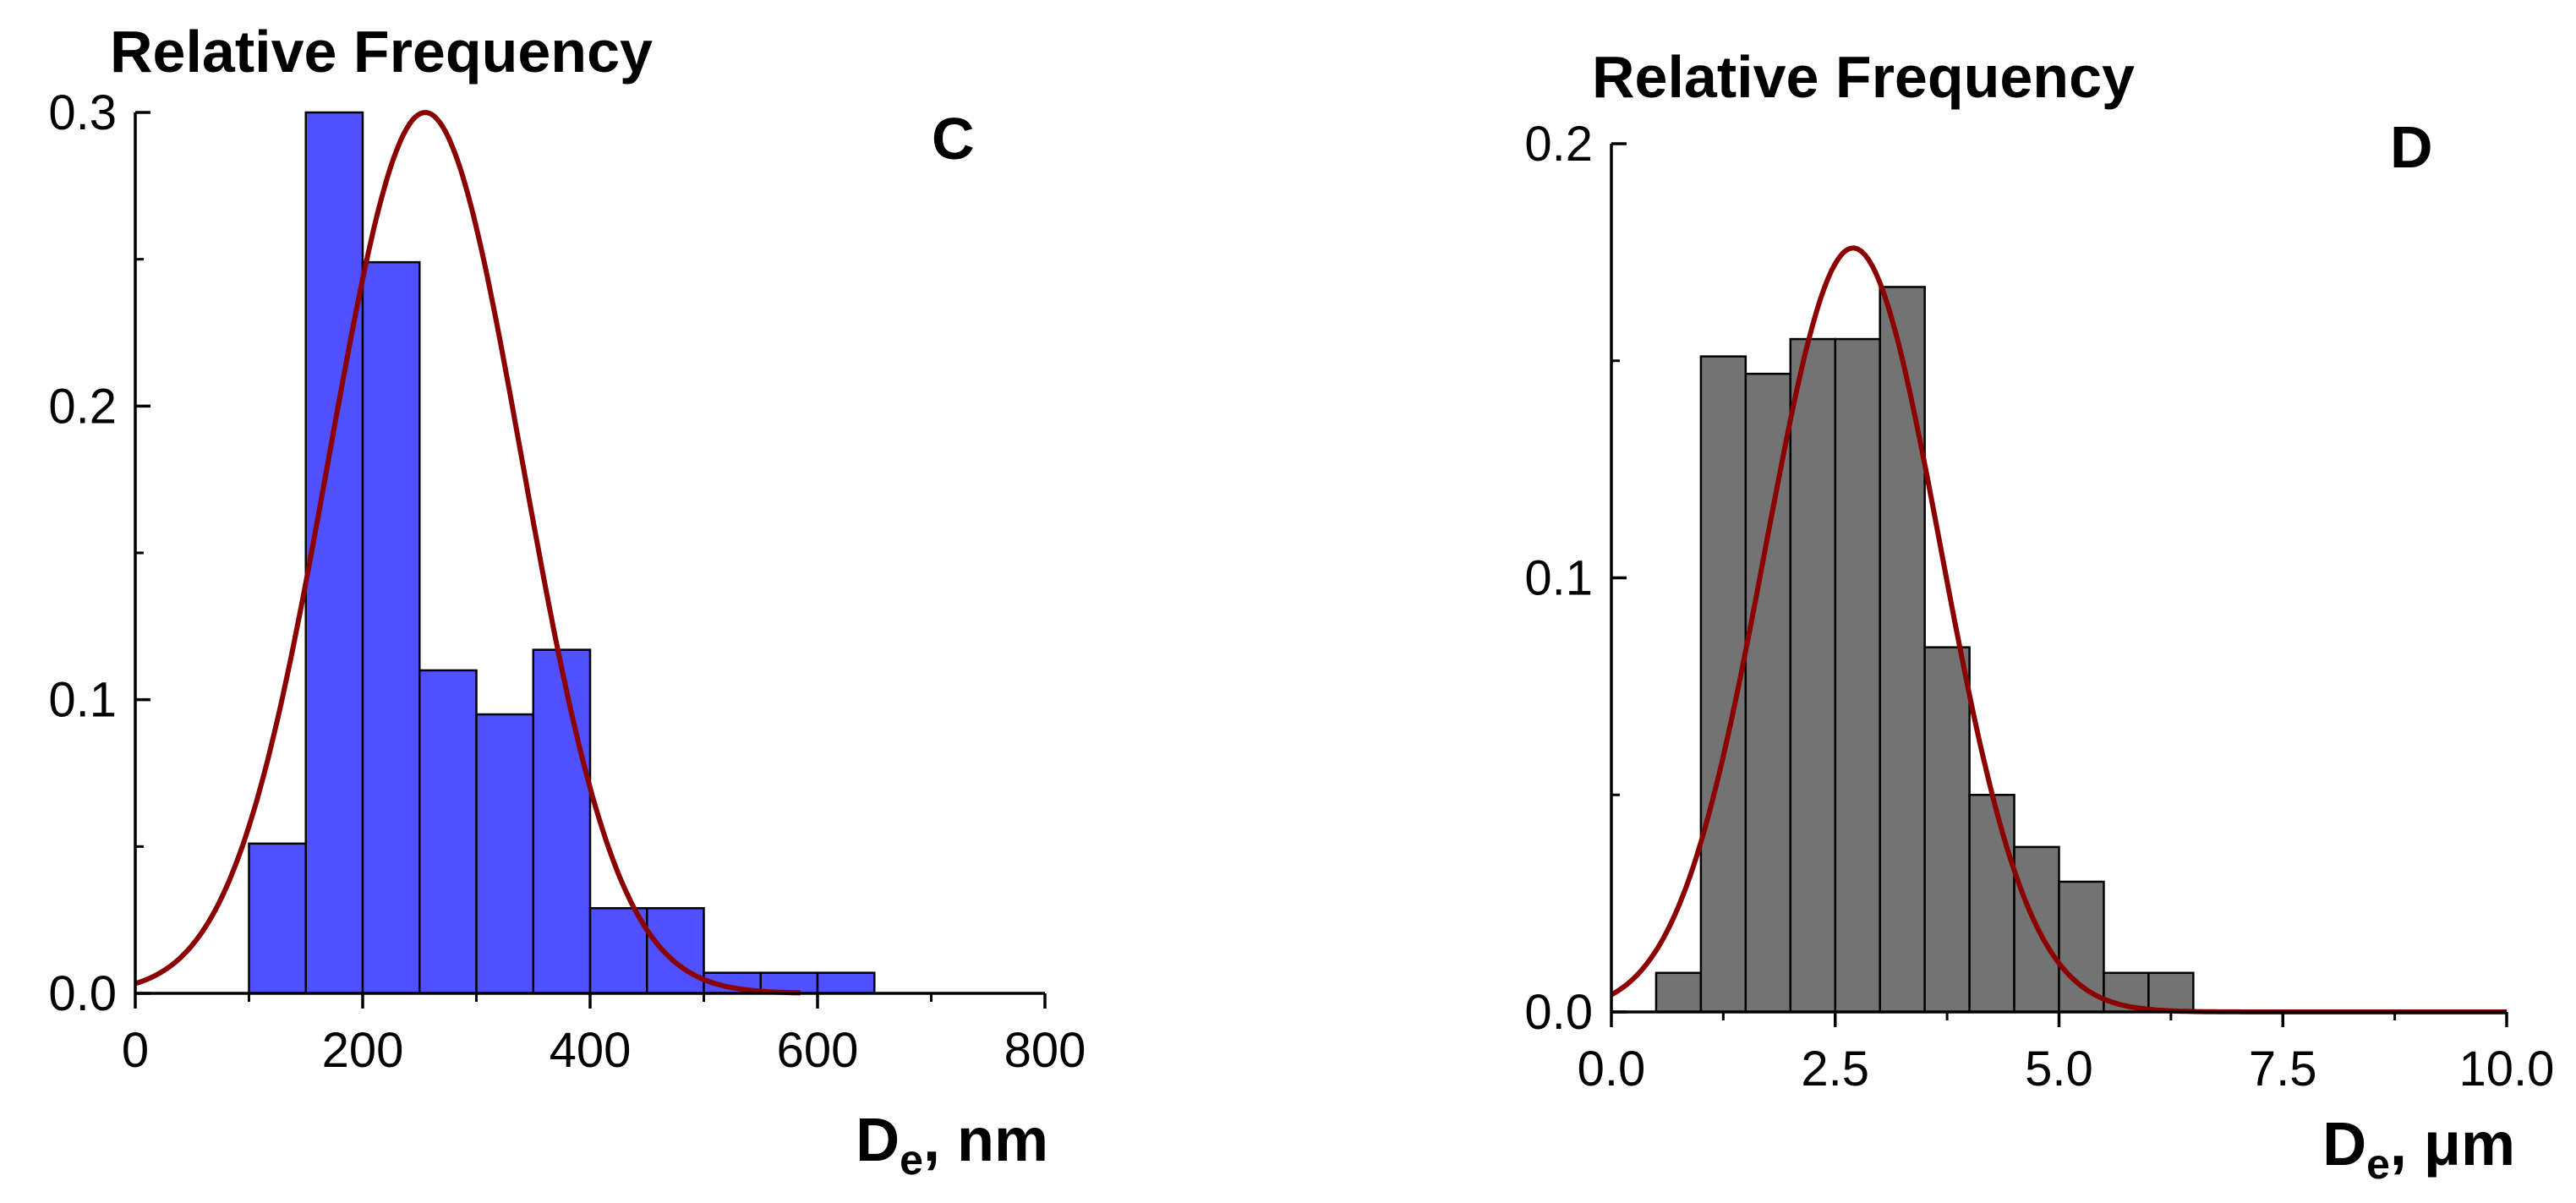  What do you see at coordinates (2418, 1149) in the screenshot?
I see `x-axis-title: De, μm` at bounding box center [2418, 1149].